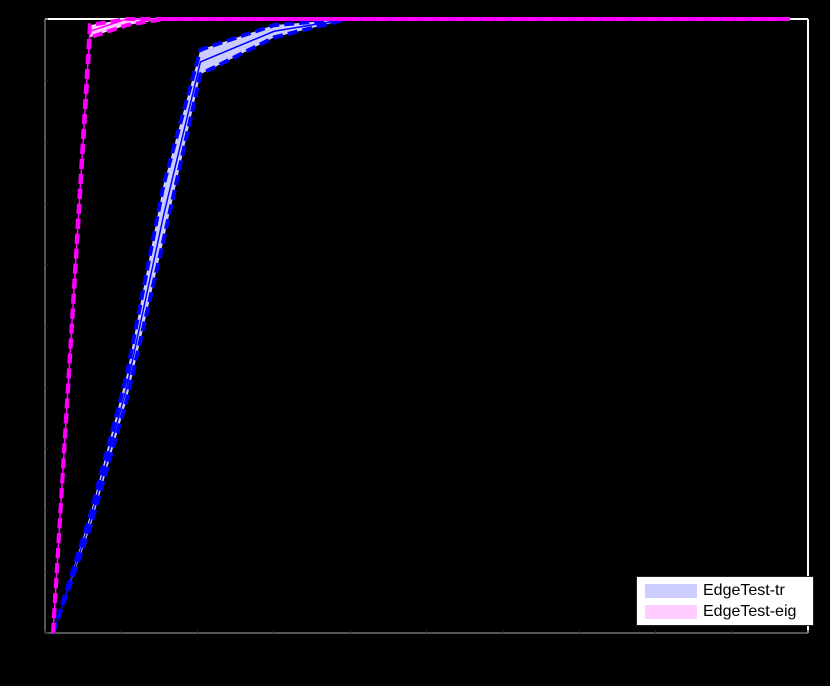 The image size is (830, 686). What do you see at coordinates (671, 591) in the screenshot?
I see `legend-swatch-tr` at bounding box center [671, 591].